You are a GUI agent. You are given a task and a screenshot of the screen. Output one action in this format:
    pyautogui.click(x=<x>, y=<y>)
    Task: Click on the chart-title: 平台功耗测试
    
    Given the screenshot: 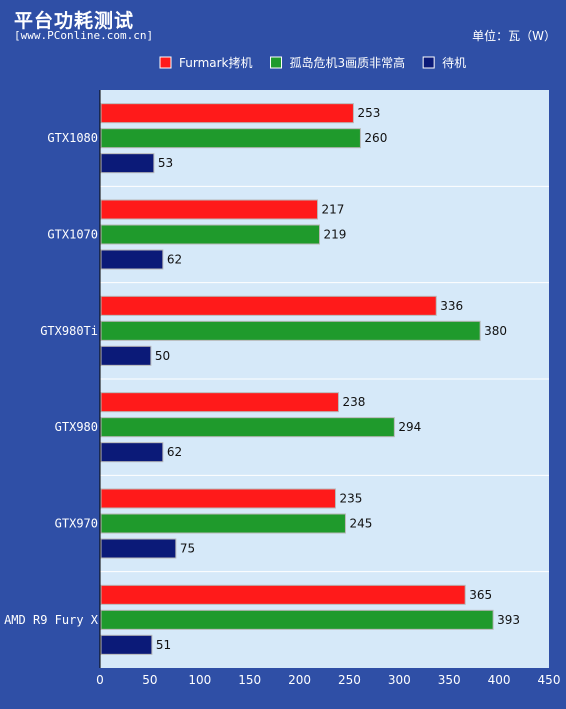 What is the action you would take?
    pyautogui.click(x=74, y=21)
    